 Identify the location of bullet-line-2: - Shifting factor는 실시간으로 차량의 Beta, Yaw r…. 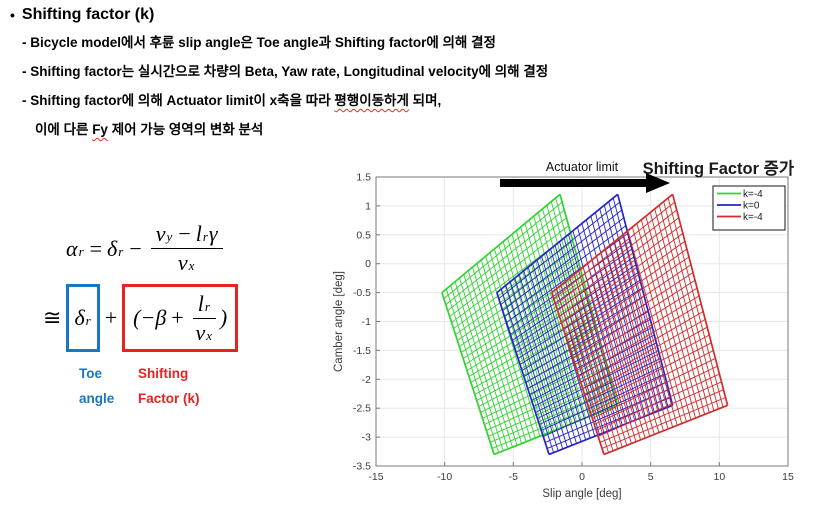
(285, 71).